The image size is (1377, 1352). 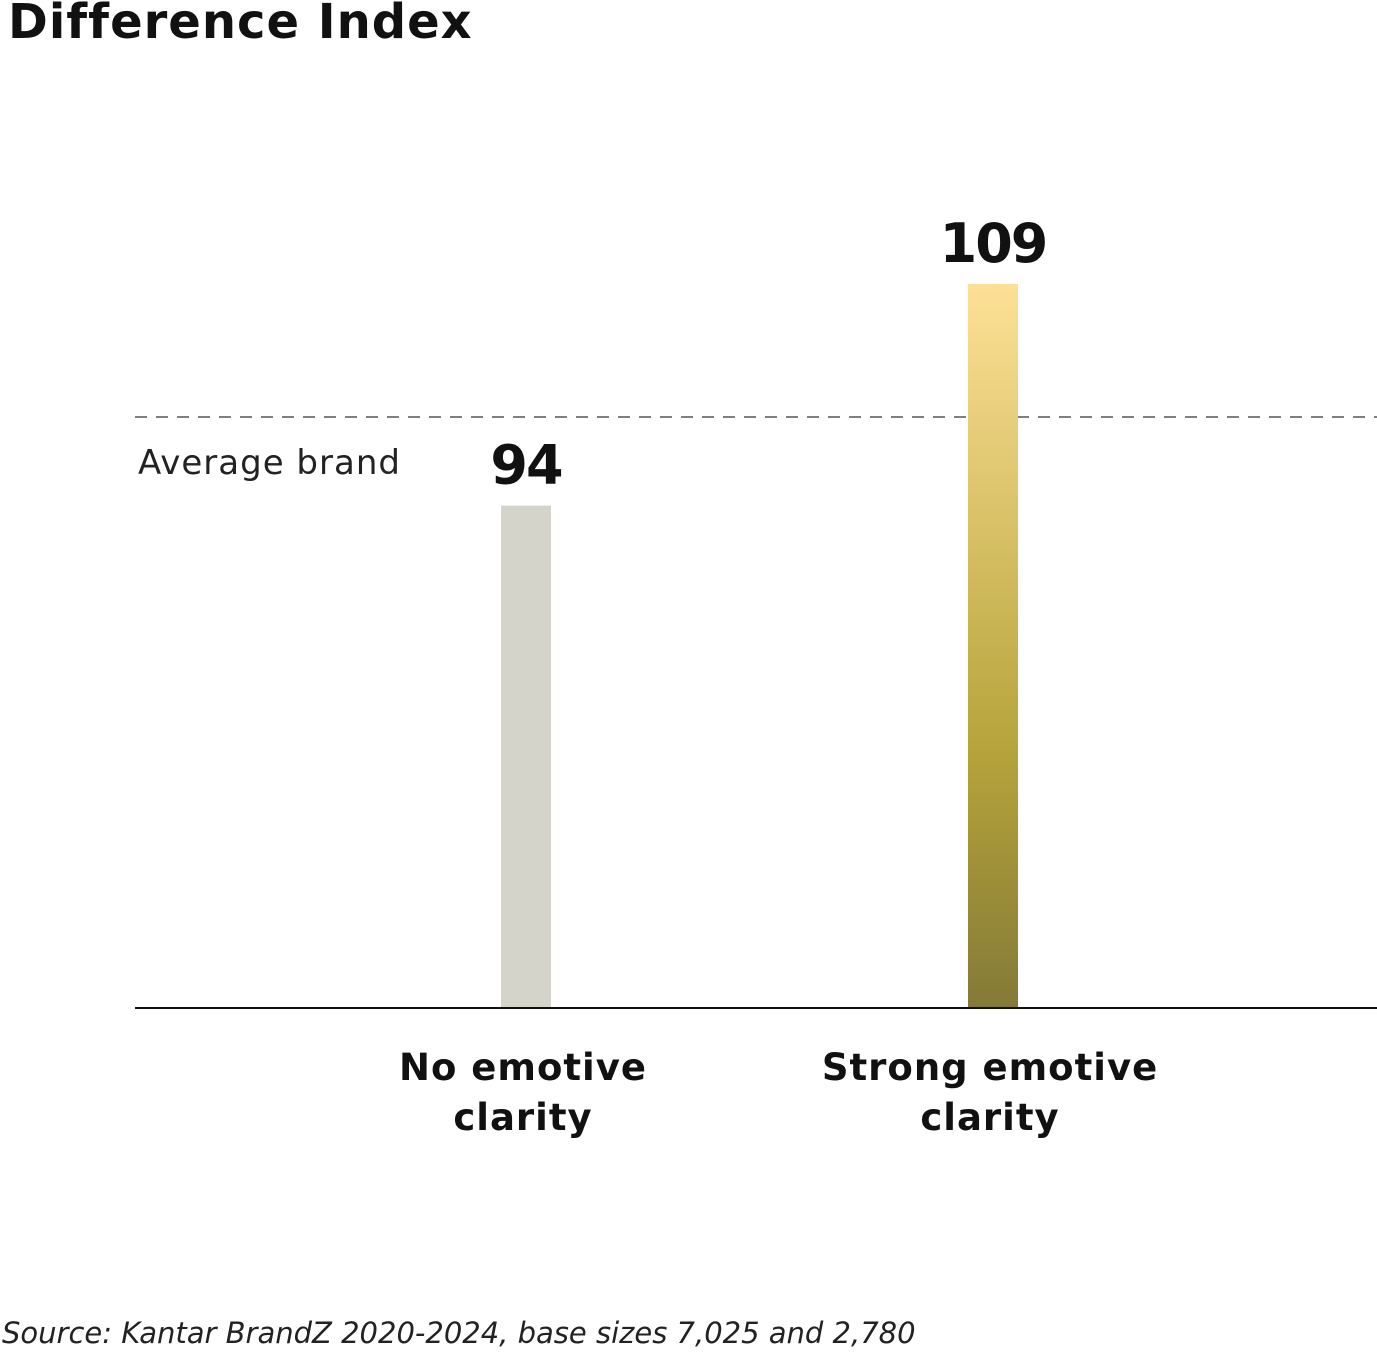 What do you see at coordinates (269, 463) in the screenshot?
I see `average-reference-label: Average brand` at bounding box center [269, 463].